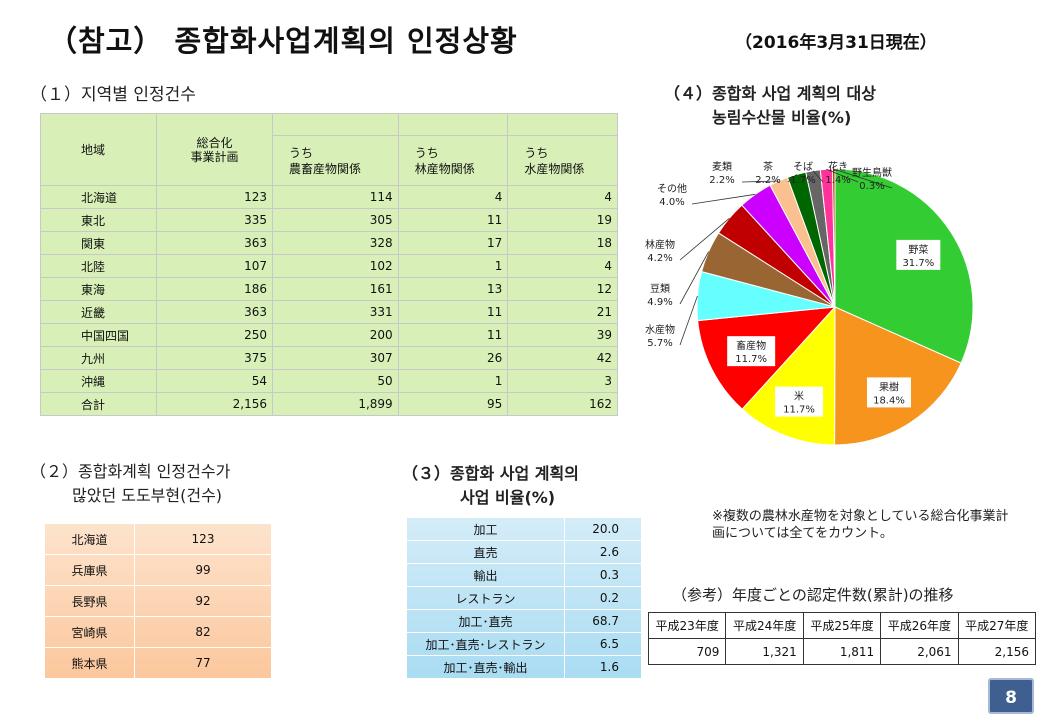 The width and height of the screenshot is (1040, 720). I want to click on region-agri: 102, so click(335, 266).